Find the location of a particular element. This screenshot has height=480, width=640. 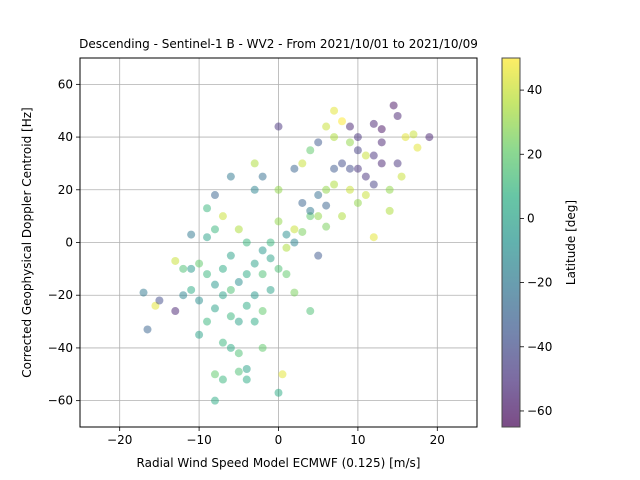

y-tick-label: −20 is located at coordinates (60, 295).